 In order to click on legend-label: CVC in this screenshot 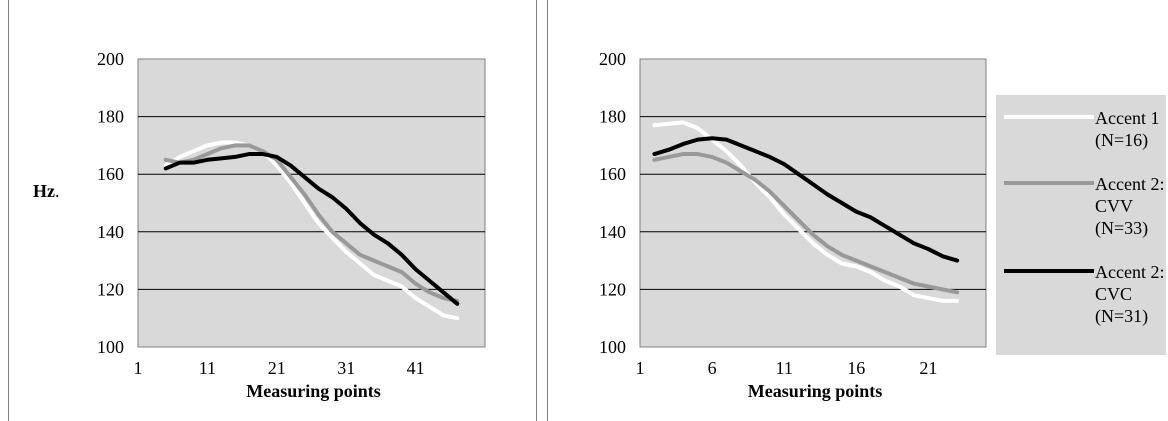, I will do `click(1113, 294)`.